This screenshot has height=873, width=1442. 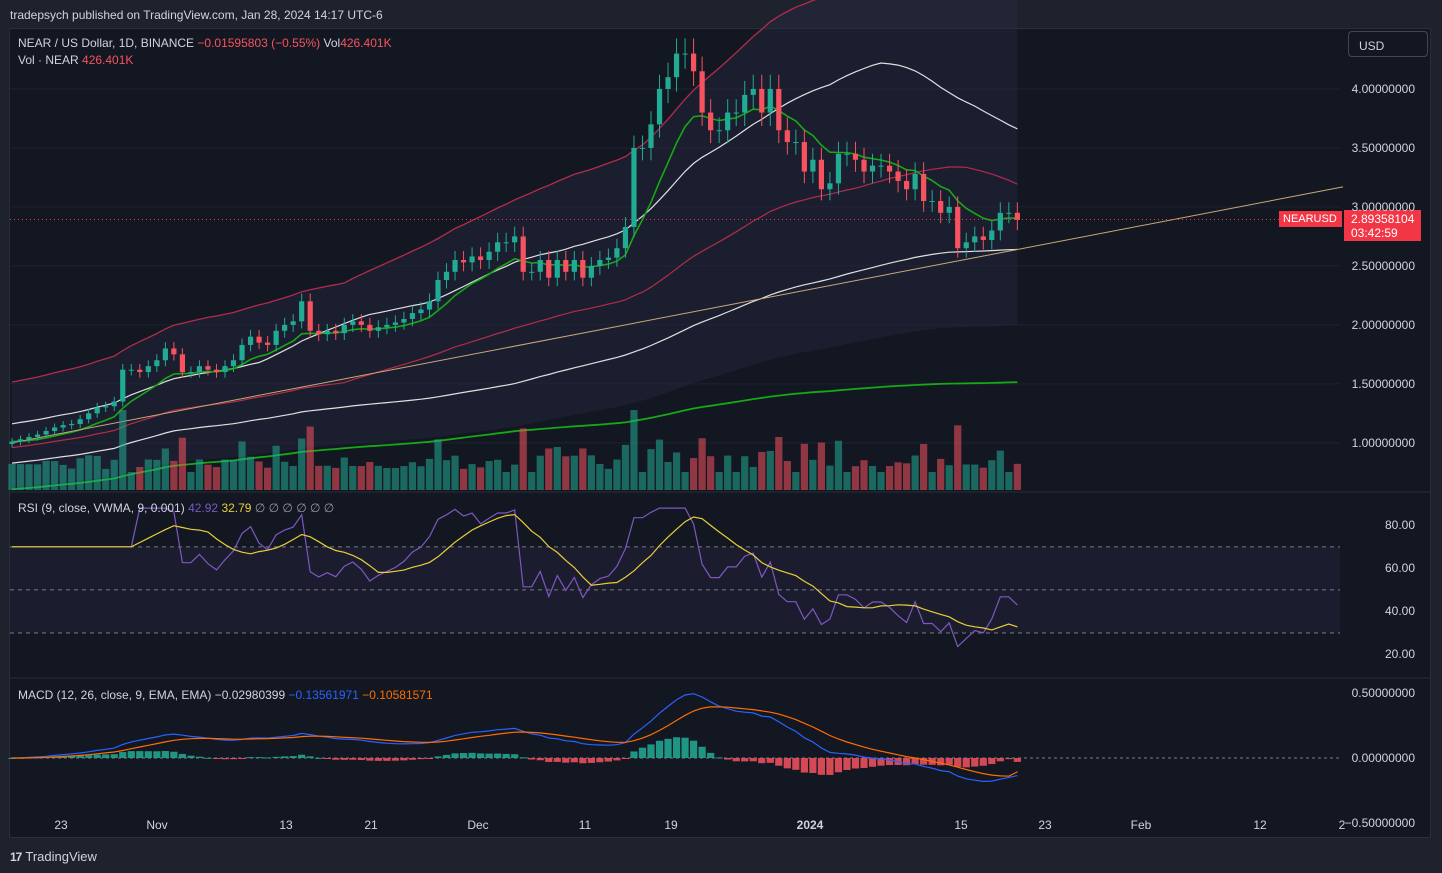 I want to click on tradingview-logo: 17 TradingView, so click(x=53, y=856).